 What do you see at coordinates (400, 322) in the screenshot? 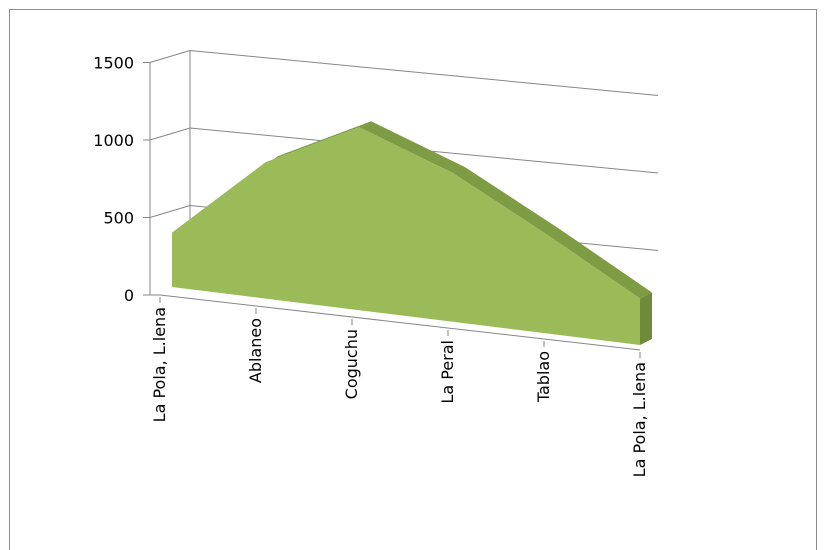
I see `x-axis-line` at bounding box center [400, 322].